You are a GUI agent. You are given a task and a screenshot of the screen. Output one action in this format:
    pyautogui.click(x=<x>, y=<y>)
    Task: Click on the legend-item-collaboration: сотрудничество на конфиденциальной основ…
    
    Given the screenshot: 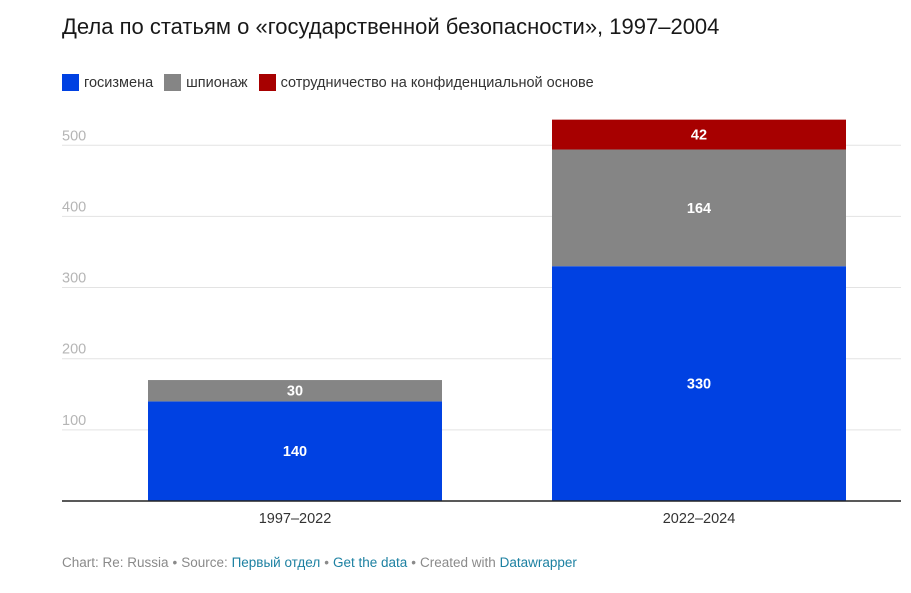 What is the action you would take?
    pyautogui.click(x=426, y=82)
    